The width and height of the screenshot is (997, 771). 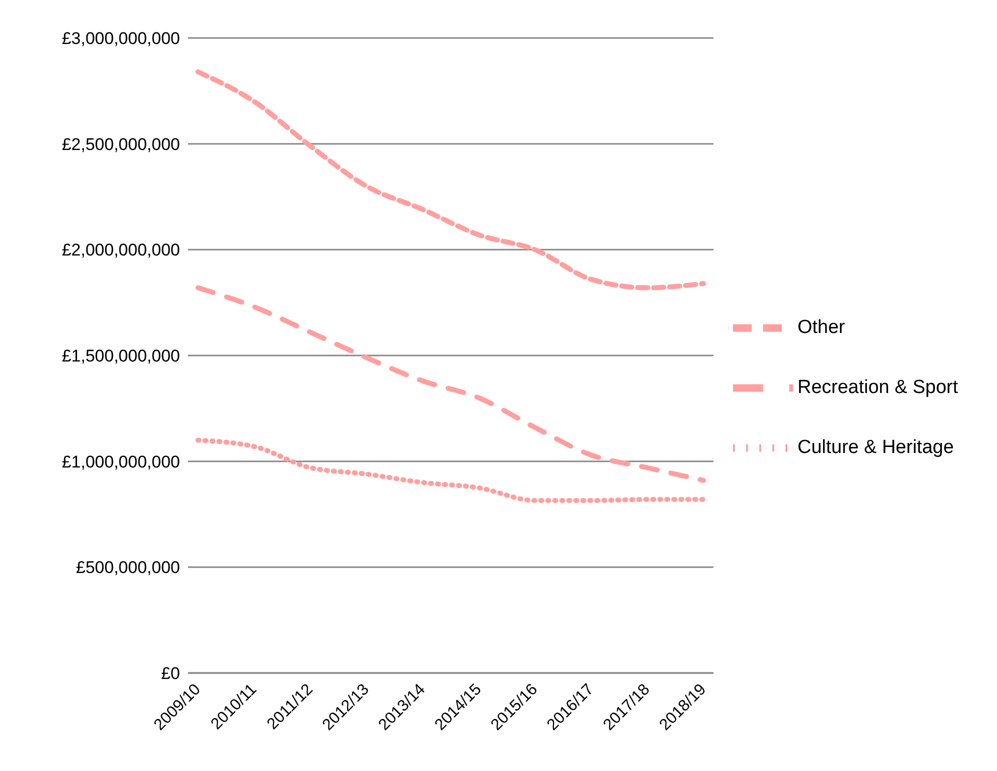 I want to click on y-tick-label: £2,500,000,000, so click(x=121, y=144).